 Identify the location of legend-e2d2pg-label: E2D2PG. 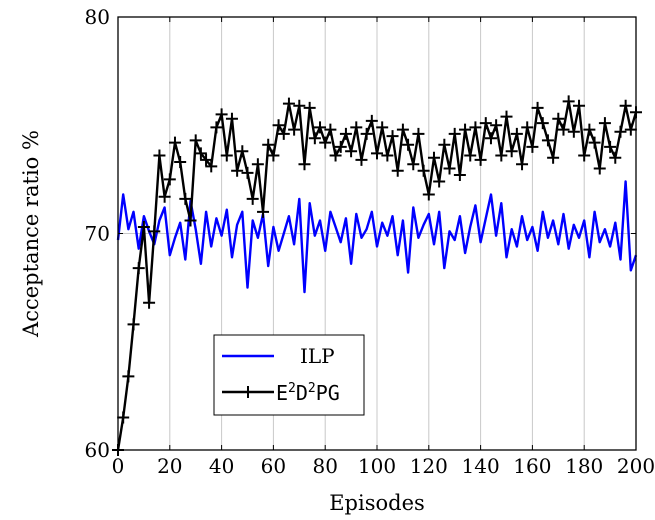
(308, 393).